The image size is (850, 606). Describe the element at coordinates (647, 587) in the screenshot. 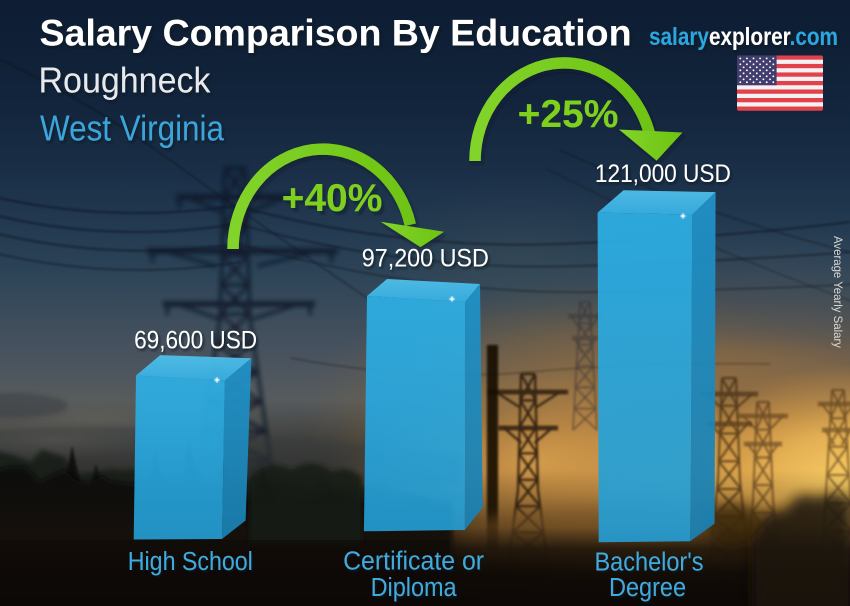

I see `svg-text: Degree` at that location.